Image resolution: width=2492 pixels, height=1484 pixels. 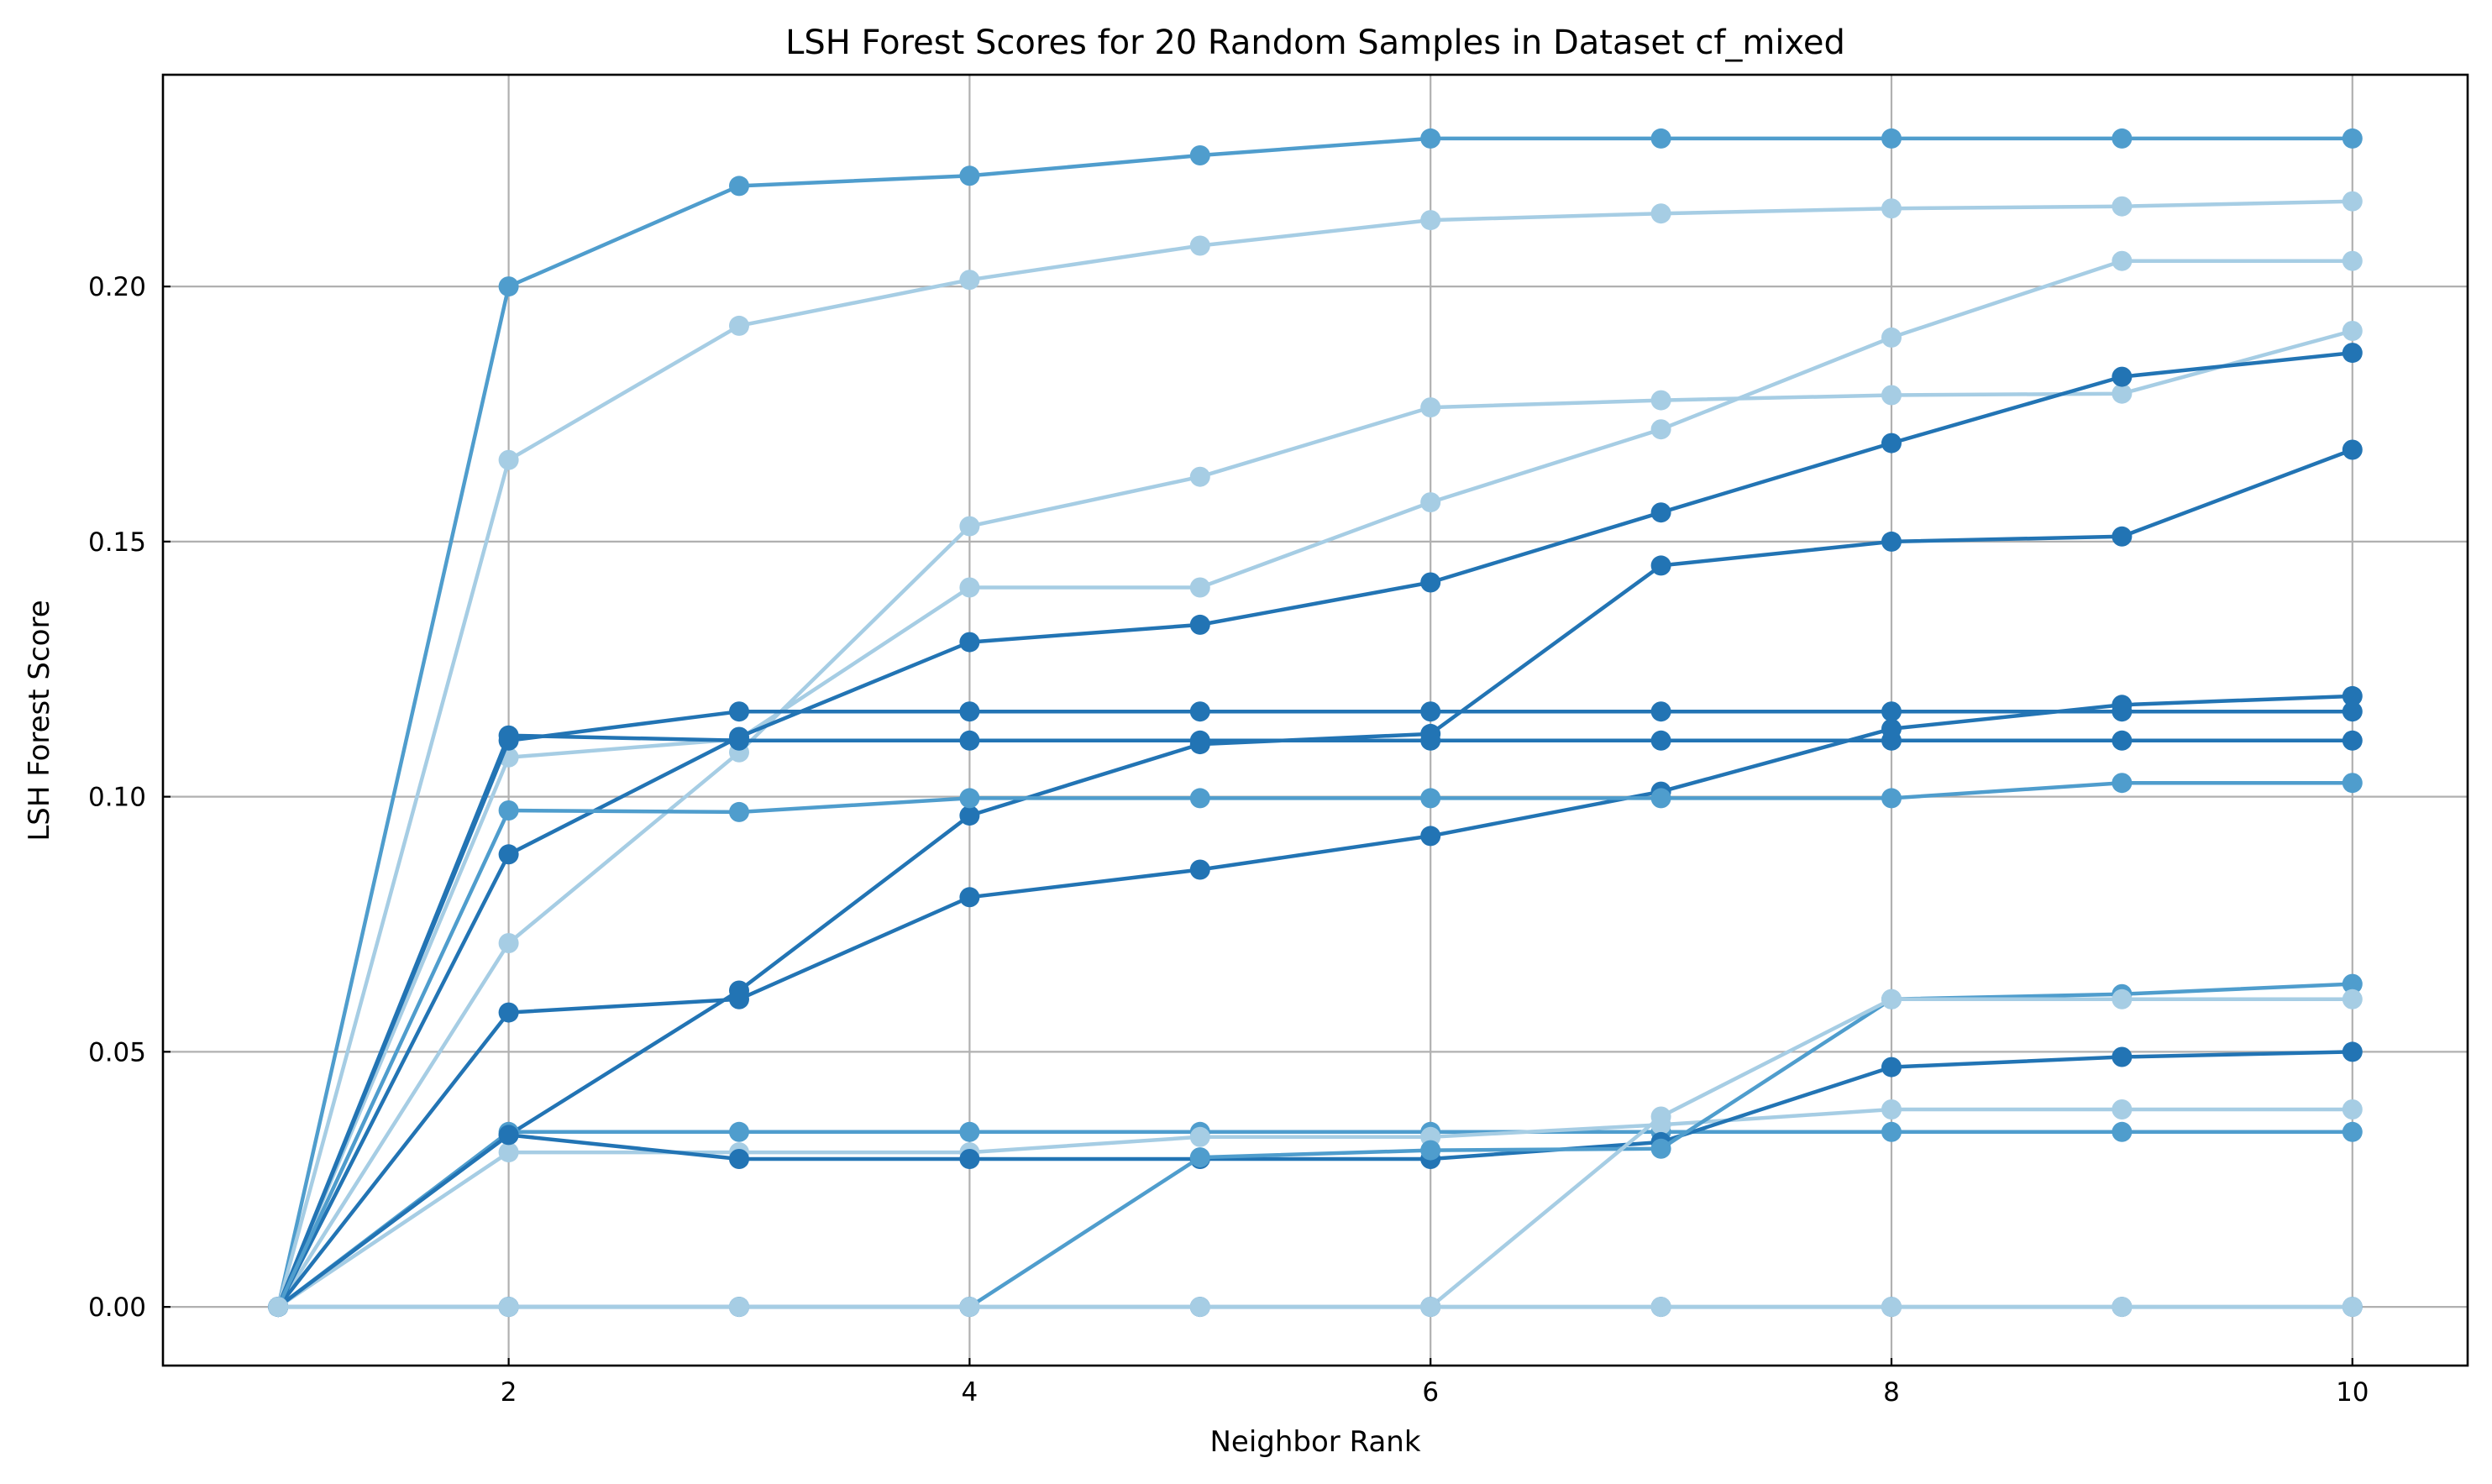 I want to click on x-tick-label: 4, so click(x=970, y=1393).